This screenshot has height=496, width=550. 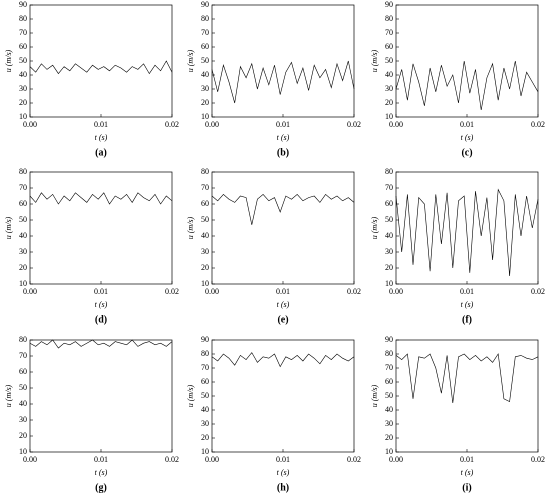 What do you see at coordinates (466, 487) in the screenshot?
I see `panel-caption: (i)` at bounding box center [466, 487].